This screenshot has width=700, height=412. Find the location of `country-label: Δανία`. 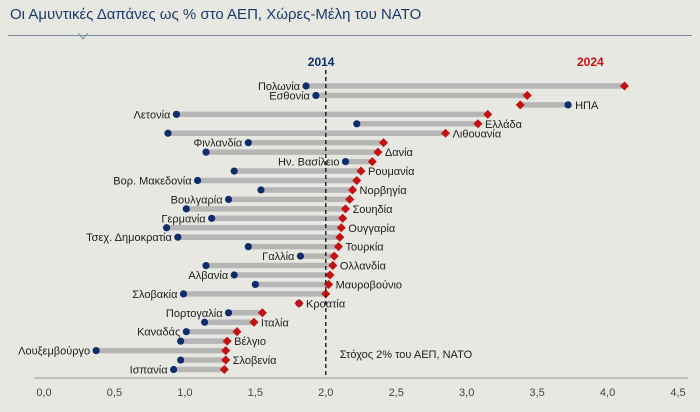

country-label: Δανία is located at coordinates (399, 153).